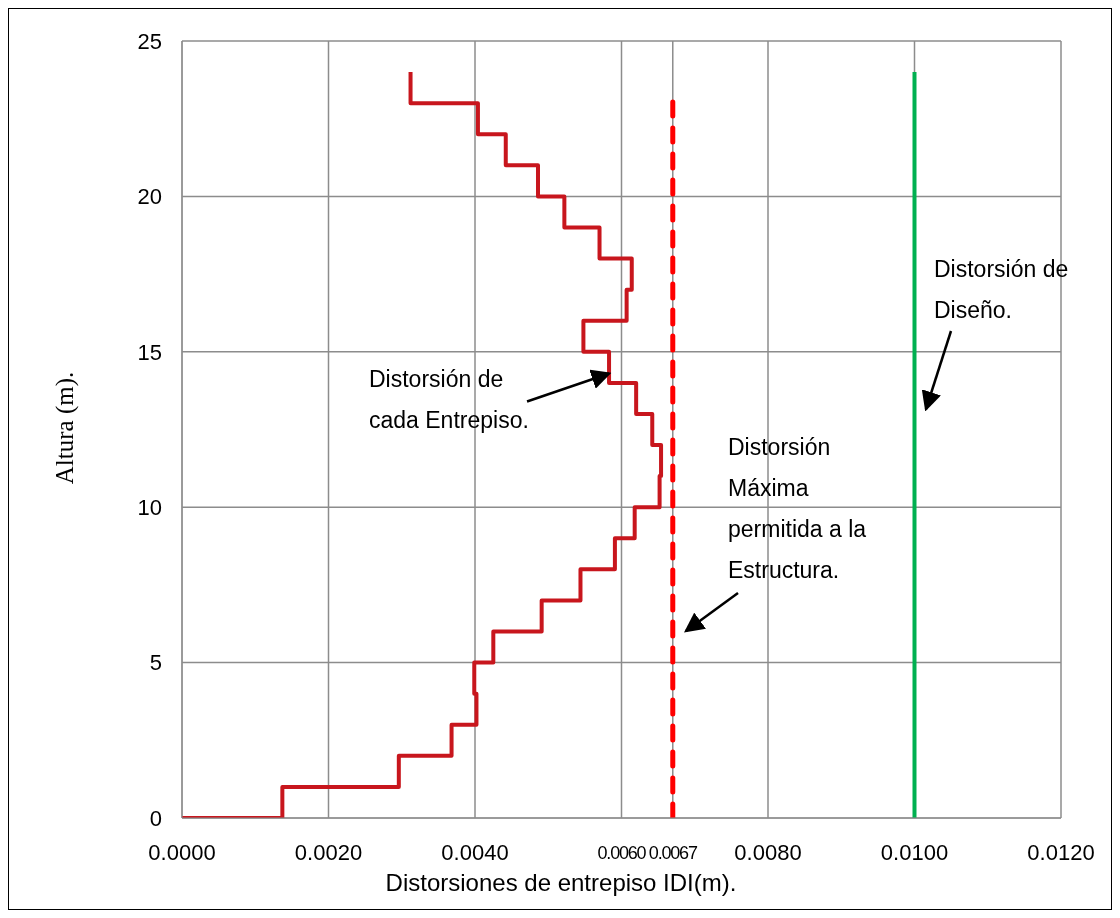  Describe the element at coordinates (449, 400) in the screenshot. I see `annotation: Distorsión de cada Entrepiso.` at that location.